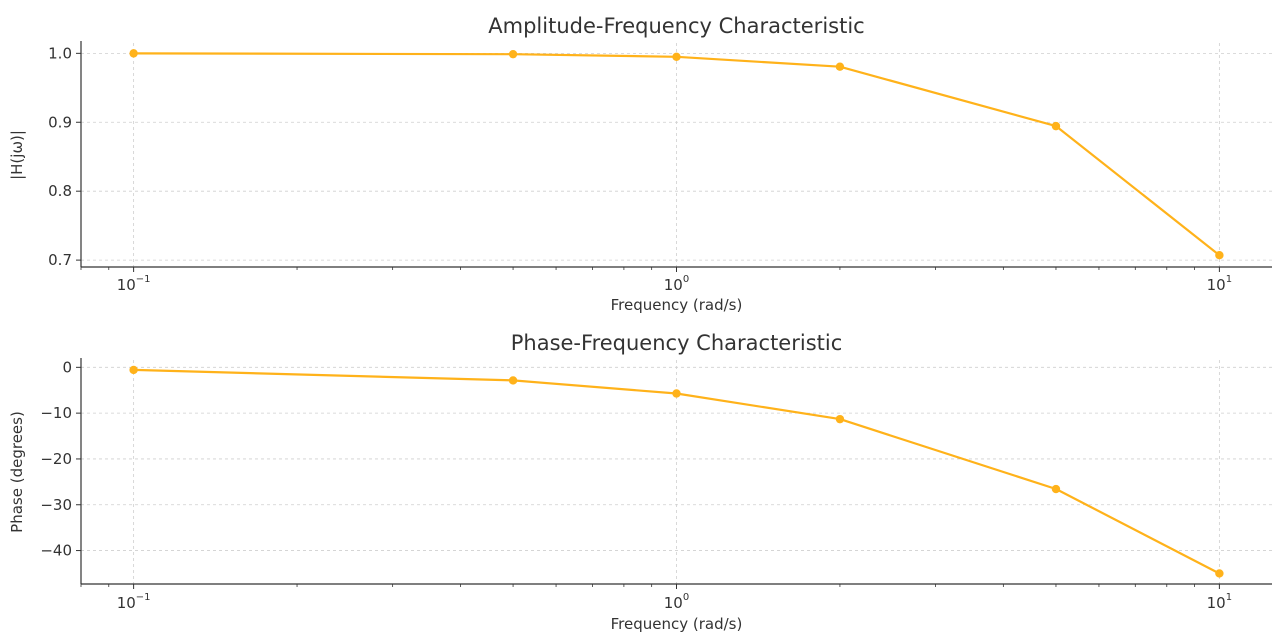 The width and height of the screenshot is (1274, 634). Describe the element at coordinates (60, 122) in the screenshot. I see `y-tick-label: 0.9` at that location.